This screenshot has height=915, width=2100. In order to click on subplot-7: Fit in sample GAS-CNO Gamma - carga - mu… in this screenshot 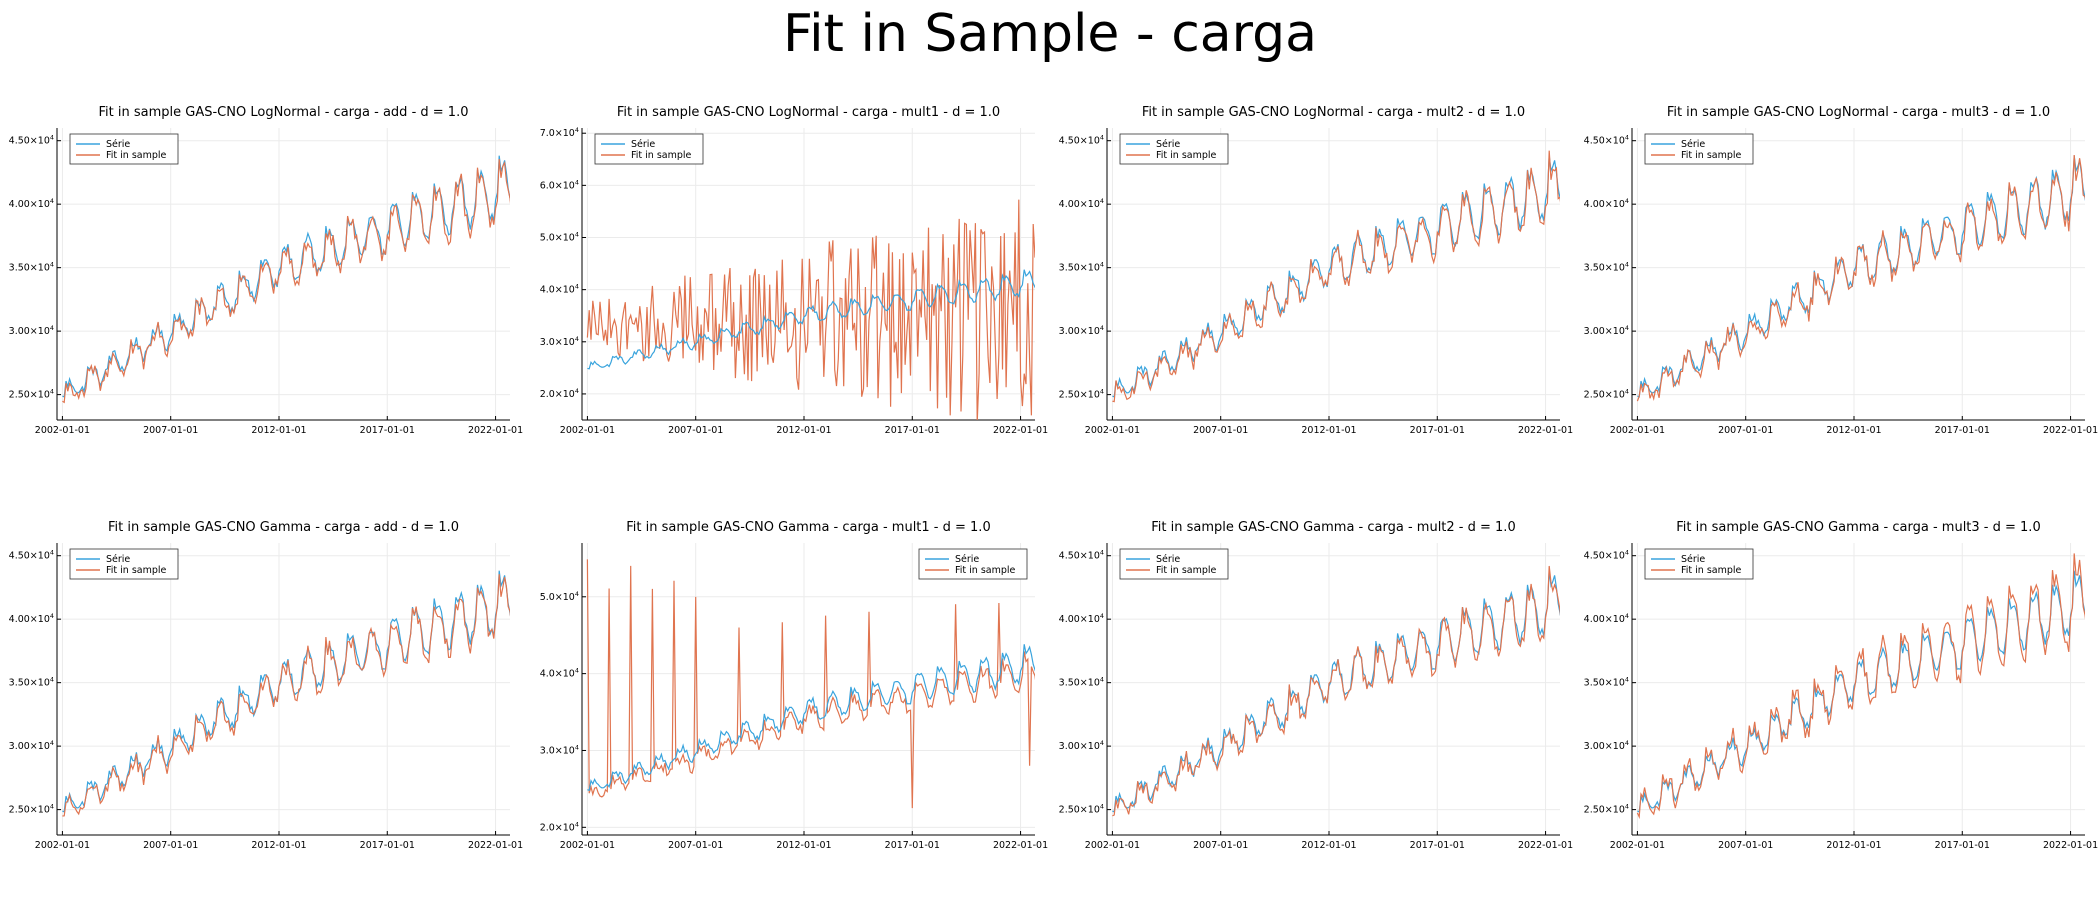, I will do `click(1312, 715)`.